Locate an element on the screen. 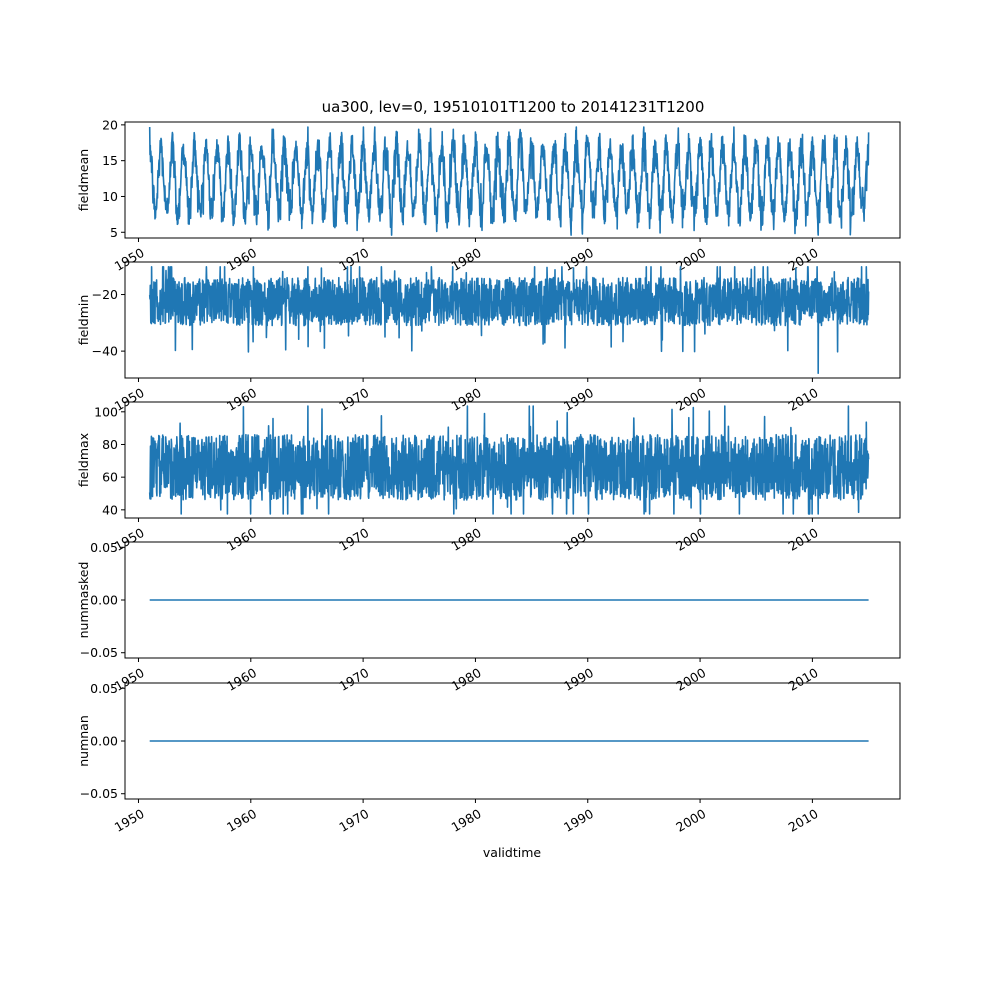  fieldmean-axes-frame is located at coordinates (512, 180).